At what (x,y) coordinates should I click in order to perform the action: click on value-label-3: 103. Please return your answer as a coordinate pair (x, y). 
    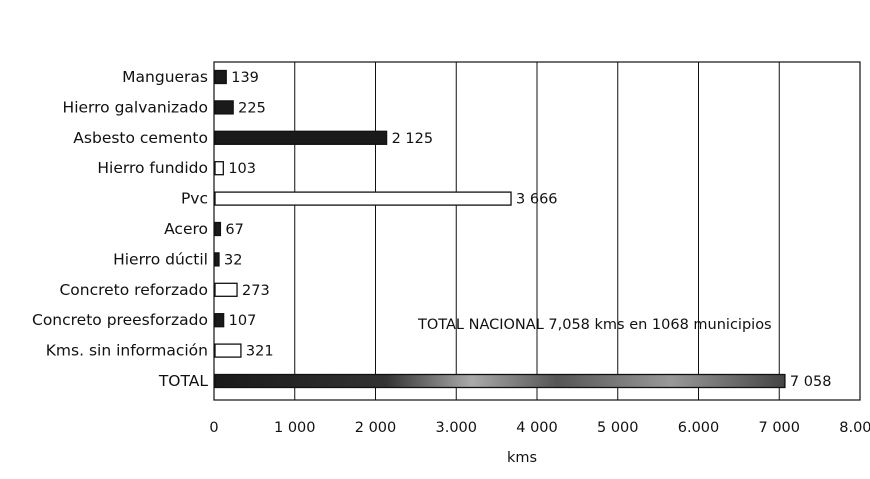
    Looking at the image, I should click on (242, 169).